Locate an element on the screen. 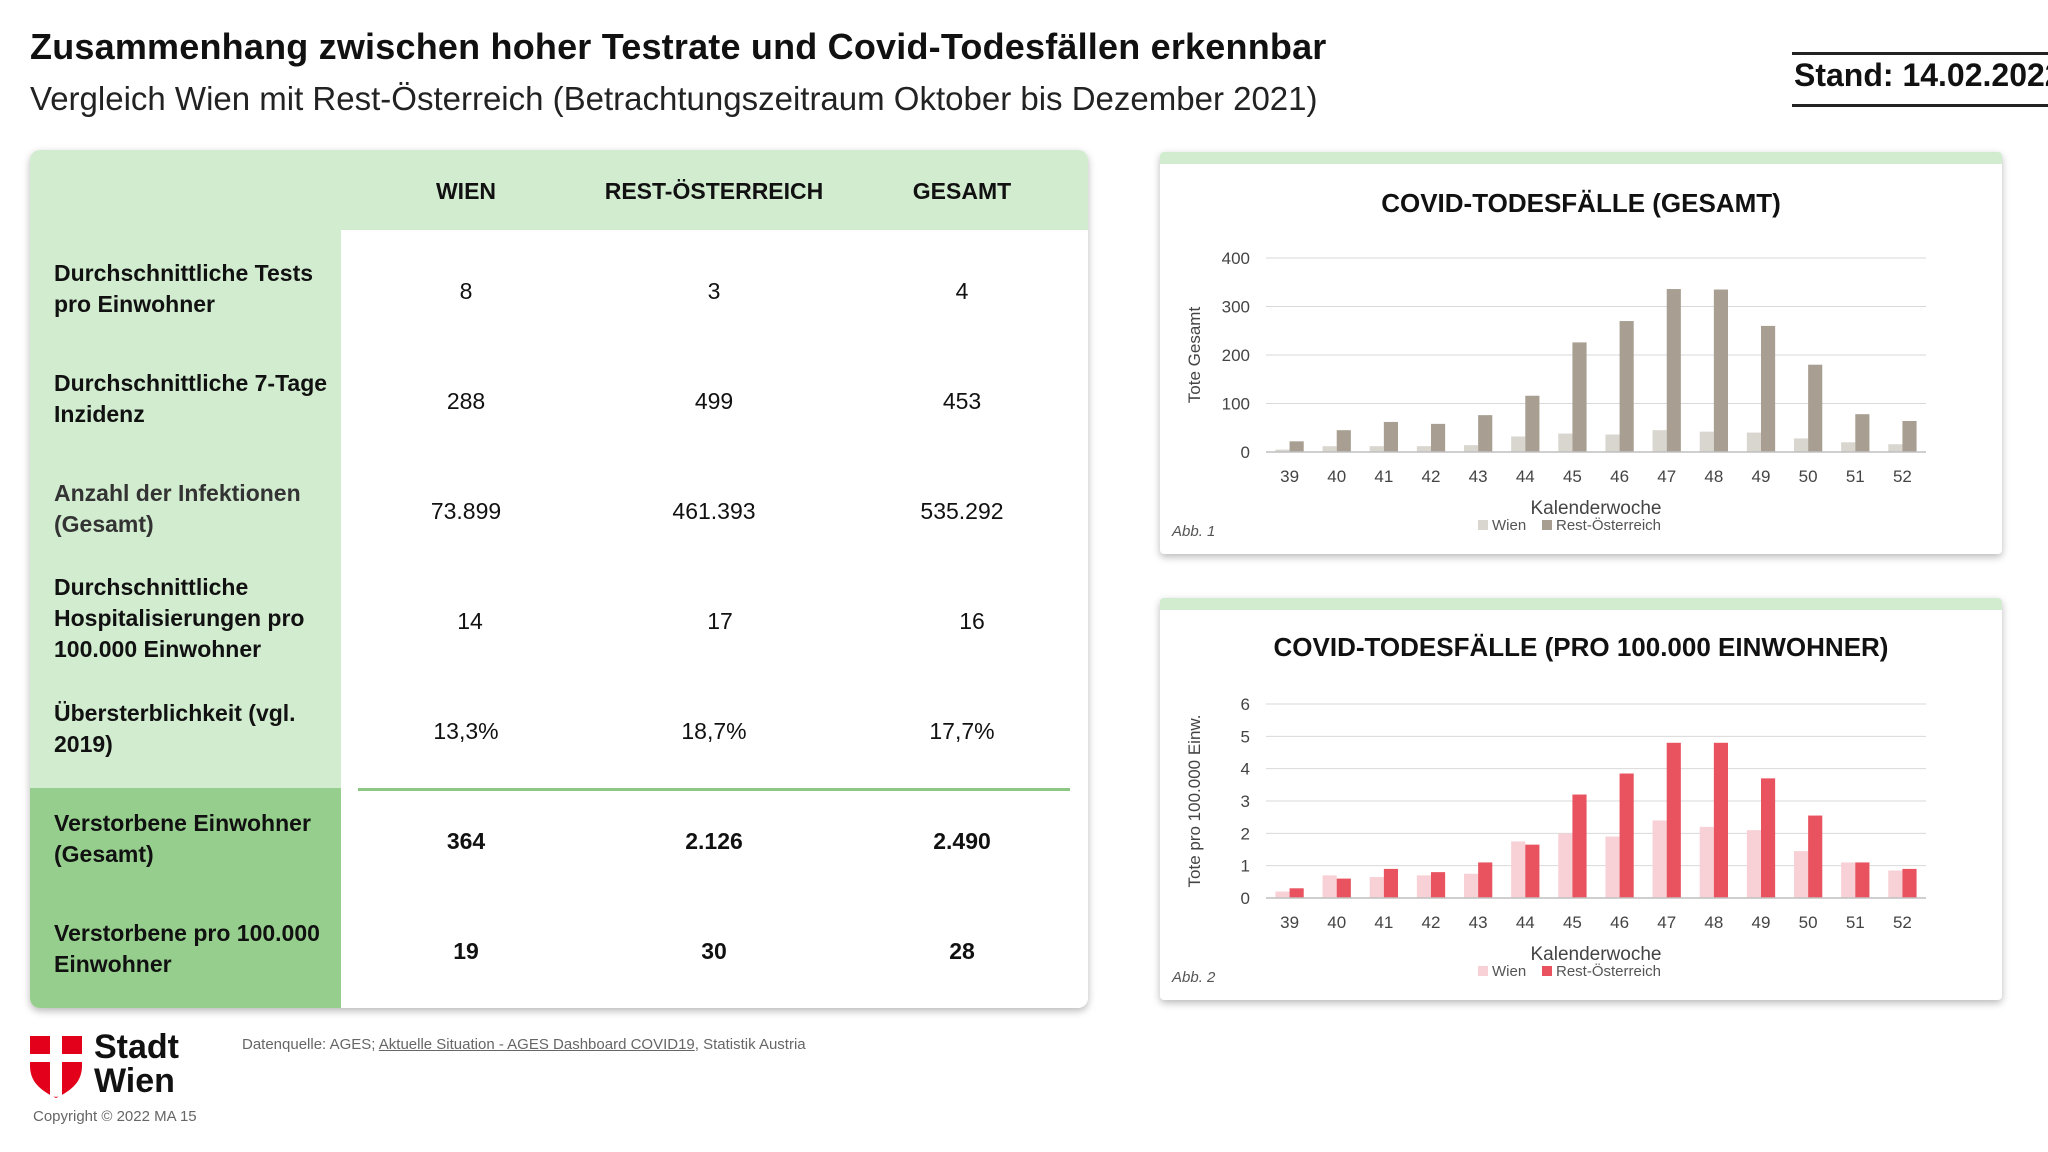 The image size is (2048, 1152). x-tick-label: 46 is located at coordinates (1619, 476).